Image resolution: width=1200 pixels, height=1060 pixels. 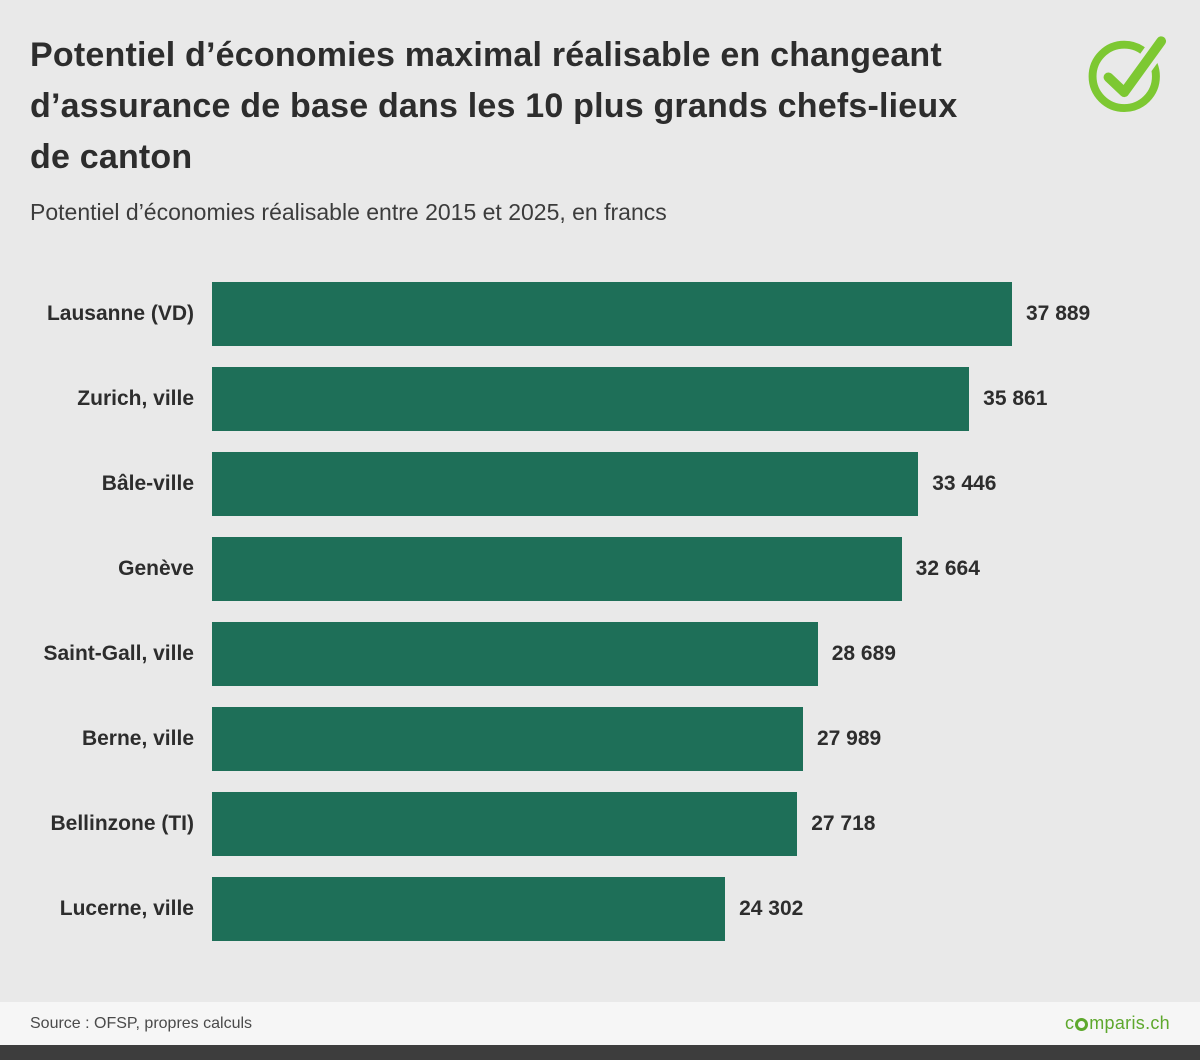 I want to click on category-label: Genève, so click(x=156, y=568).